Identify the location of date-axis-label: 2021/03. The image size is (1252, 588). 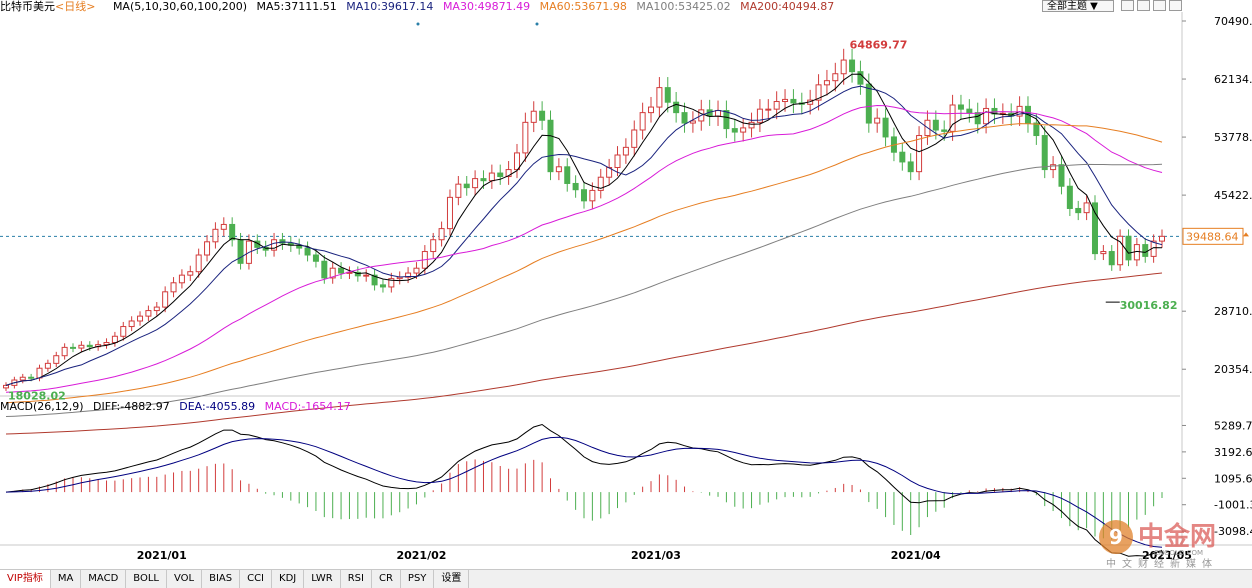
(656, 555).